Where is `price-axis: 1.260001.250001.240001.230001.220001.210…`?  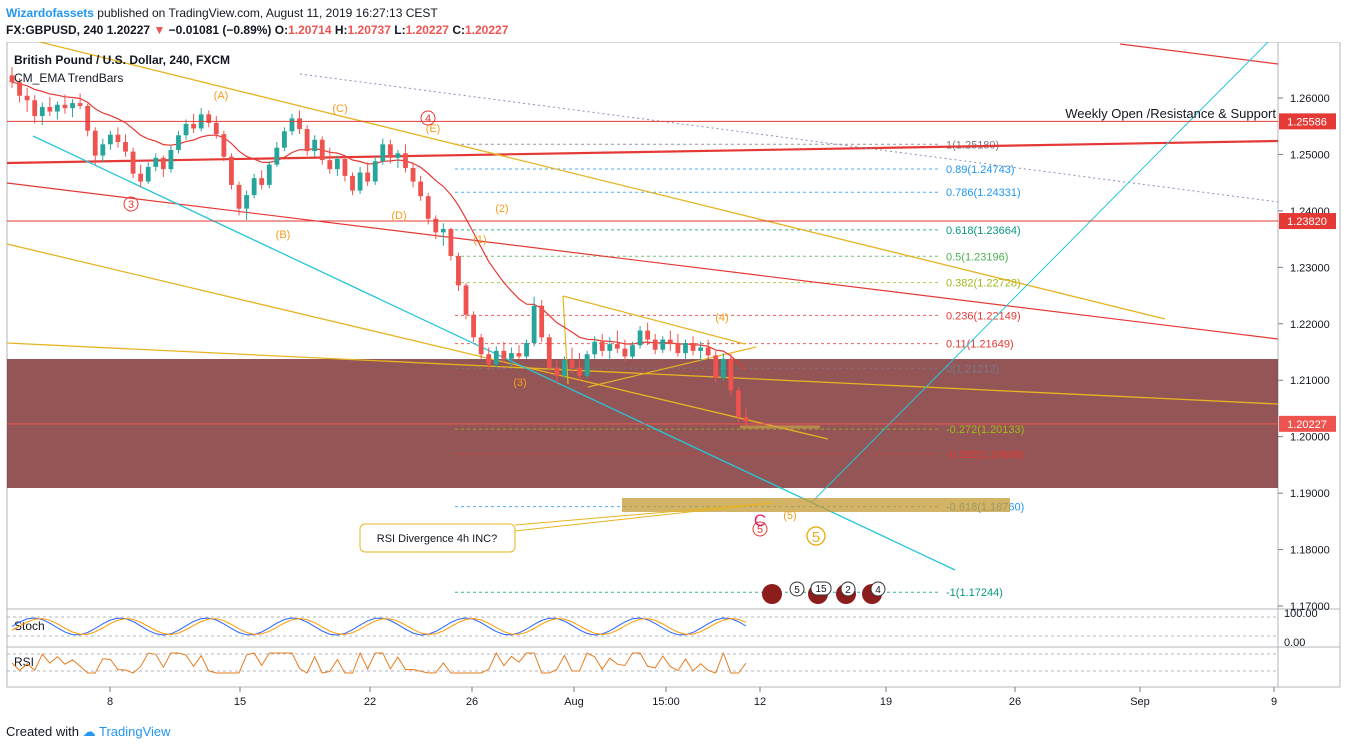 price-axis: 1.260001.250001.240001.230001.220001.210… is located at coordinates (1304, 353).